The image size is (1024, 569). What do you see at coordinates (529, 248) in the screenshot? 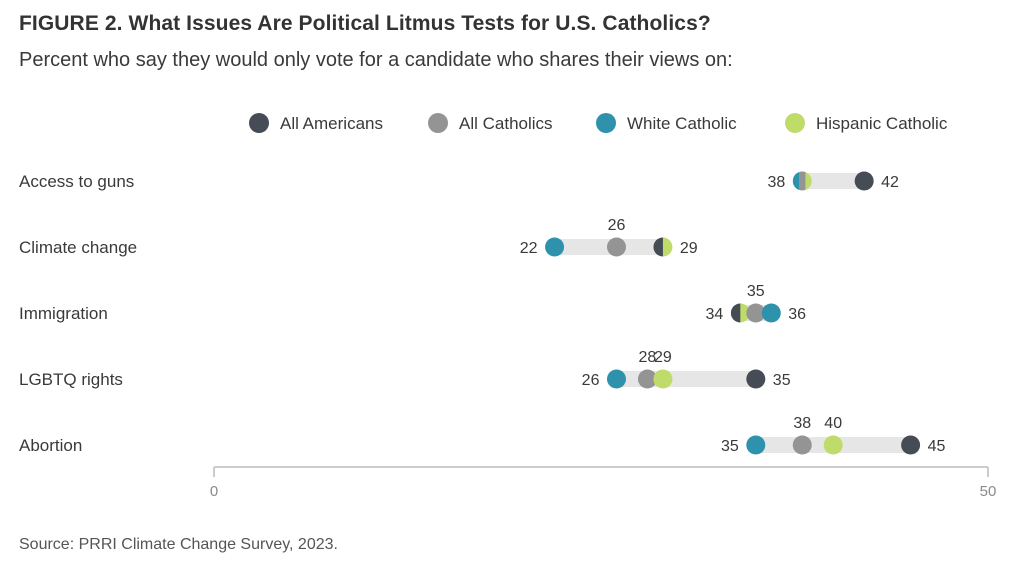
I see `data-label: 22` at bounding box center [529, 248].